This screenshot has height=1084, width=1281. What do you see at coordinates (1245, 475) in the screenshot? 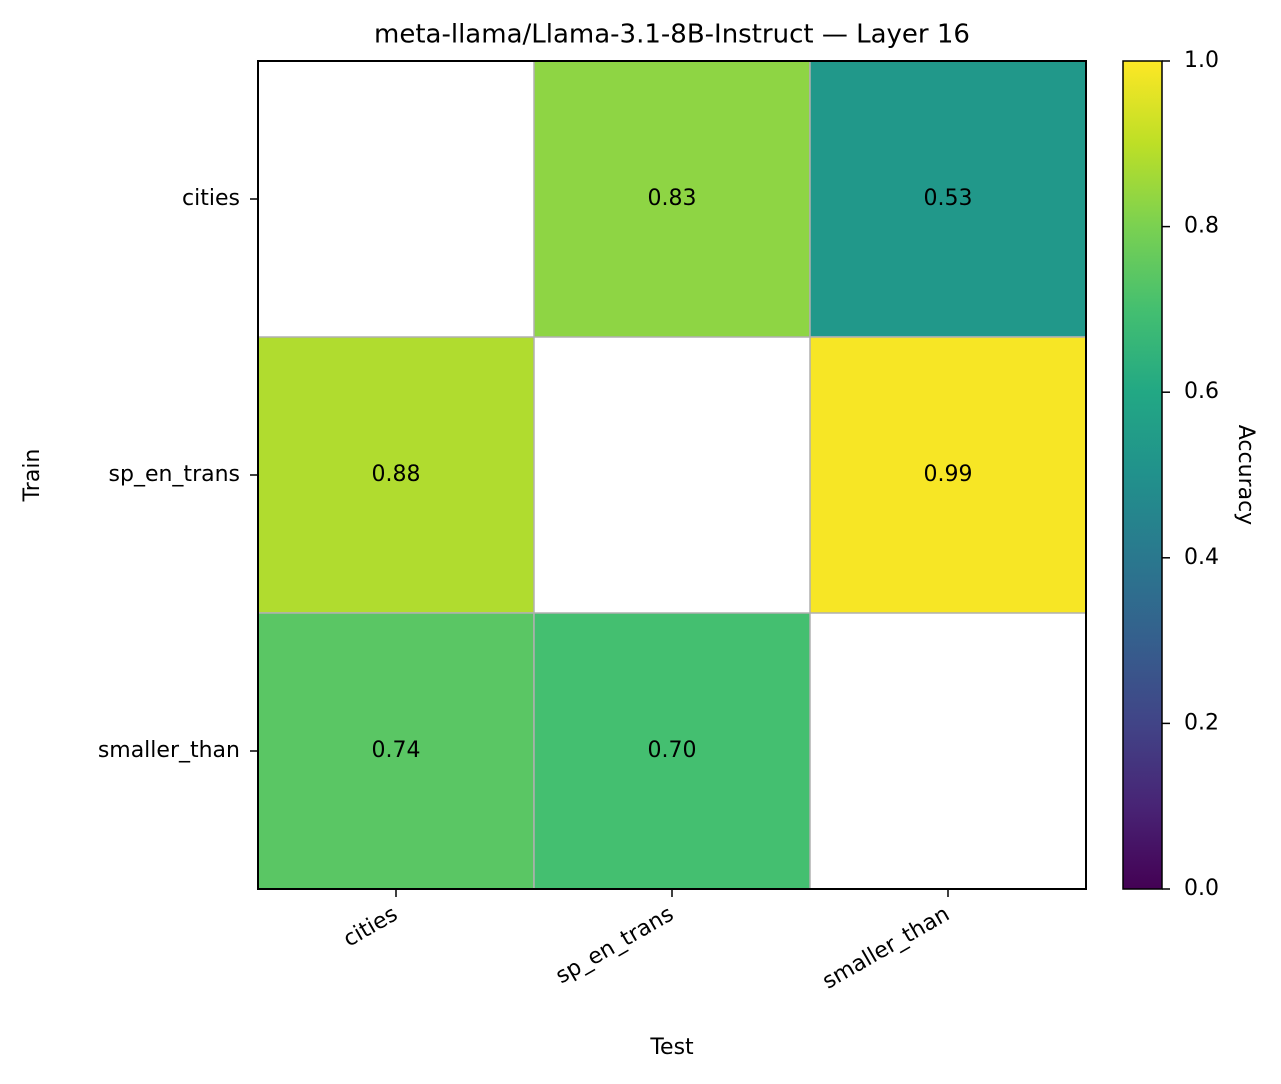
I see `colorbar-label: Accuracy` at bounding box center [1245, 475].